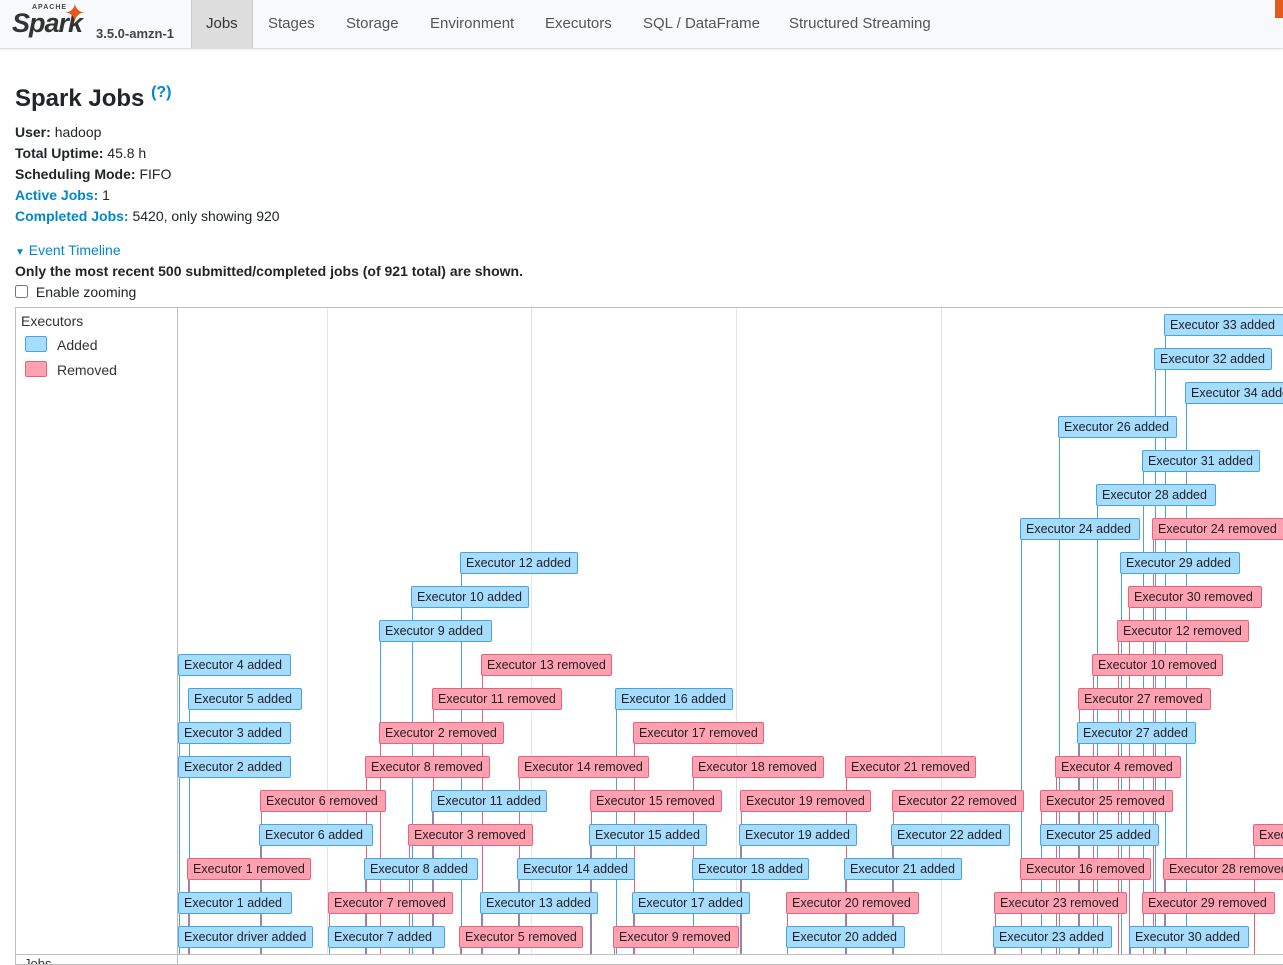  What do you see at coordinates (576, 869) in the screenshot?
I see `executor-event-added: Executor 14 added` at bounding box center [576, 869].